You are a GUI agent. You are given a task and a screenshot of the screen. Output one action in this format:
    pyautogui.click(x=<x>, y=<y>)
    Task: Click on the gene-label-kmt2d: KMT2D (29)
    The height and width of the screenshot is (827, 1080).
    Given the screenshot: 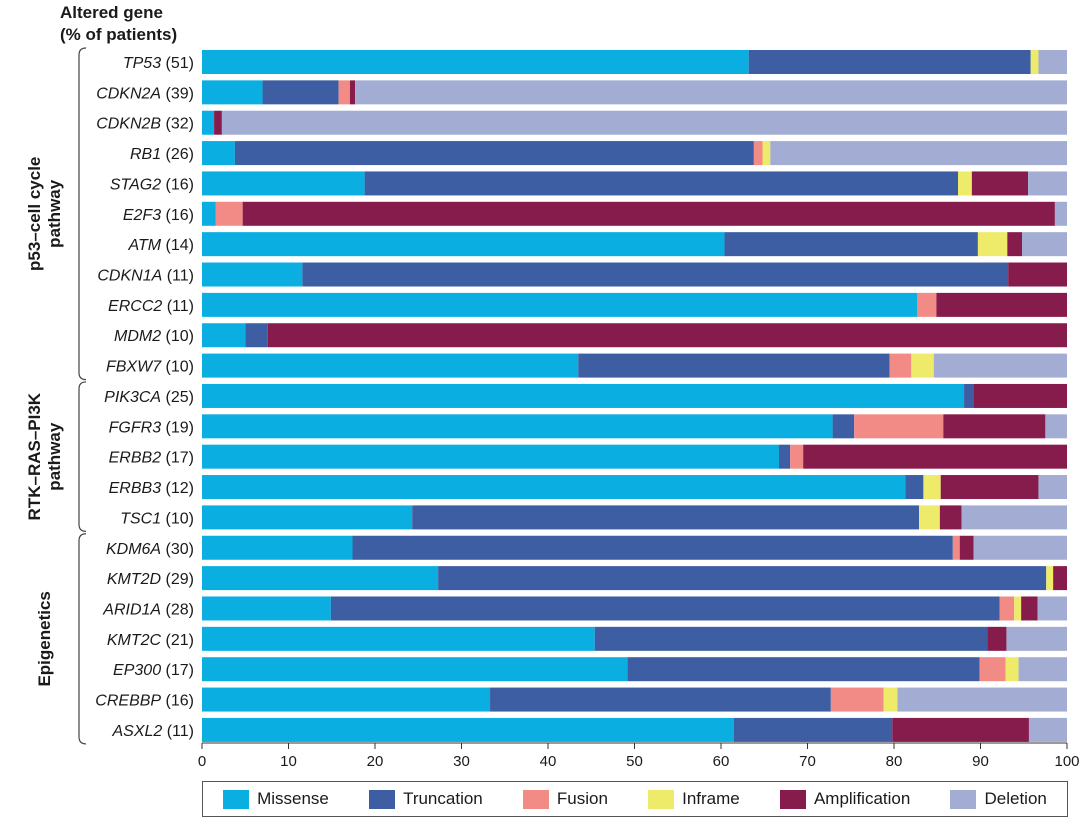 What is the action you would take?
    pyautogui.click(x=150, y=579)
    